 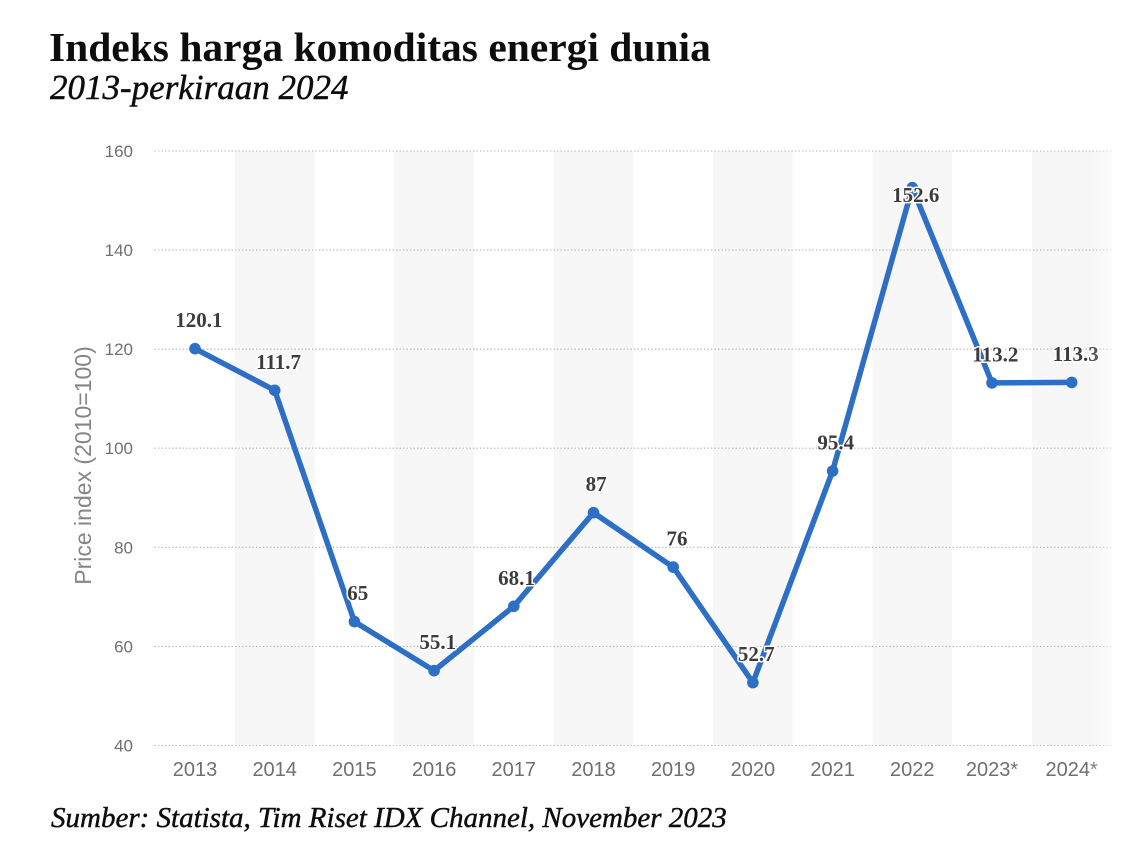 I want to click on svg-text: 76, so click(x=677, y=539).